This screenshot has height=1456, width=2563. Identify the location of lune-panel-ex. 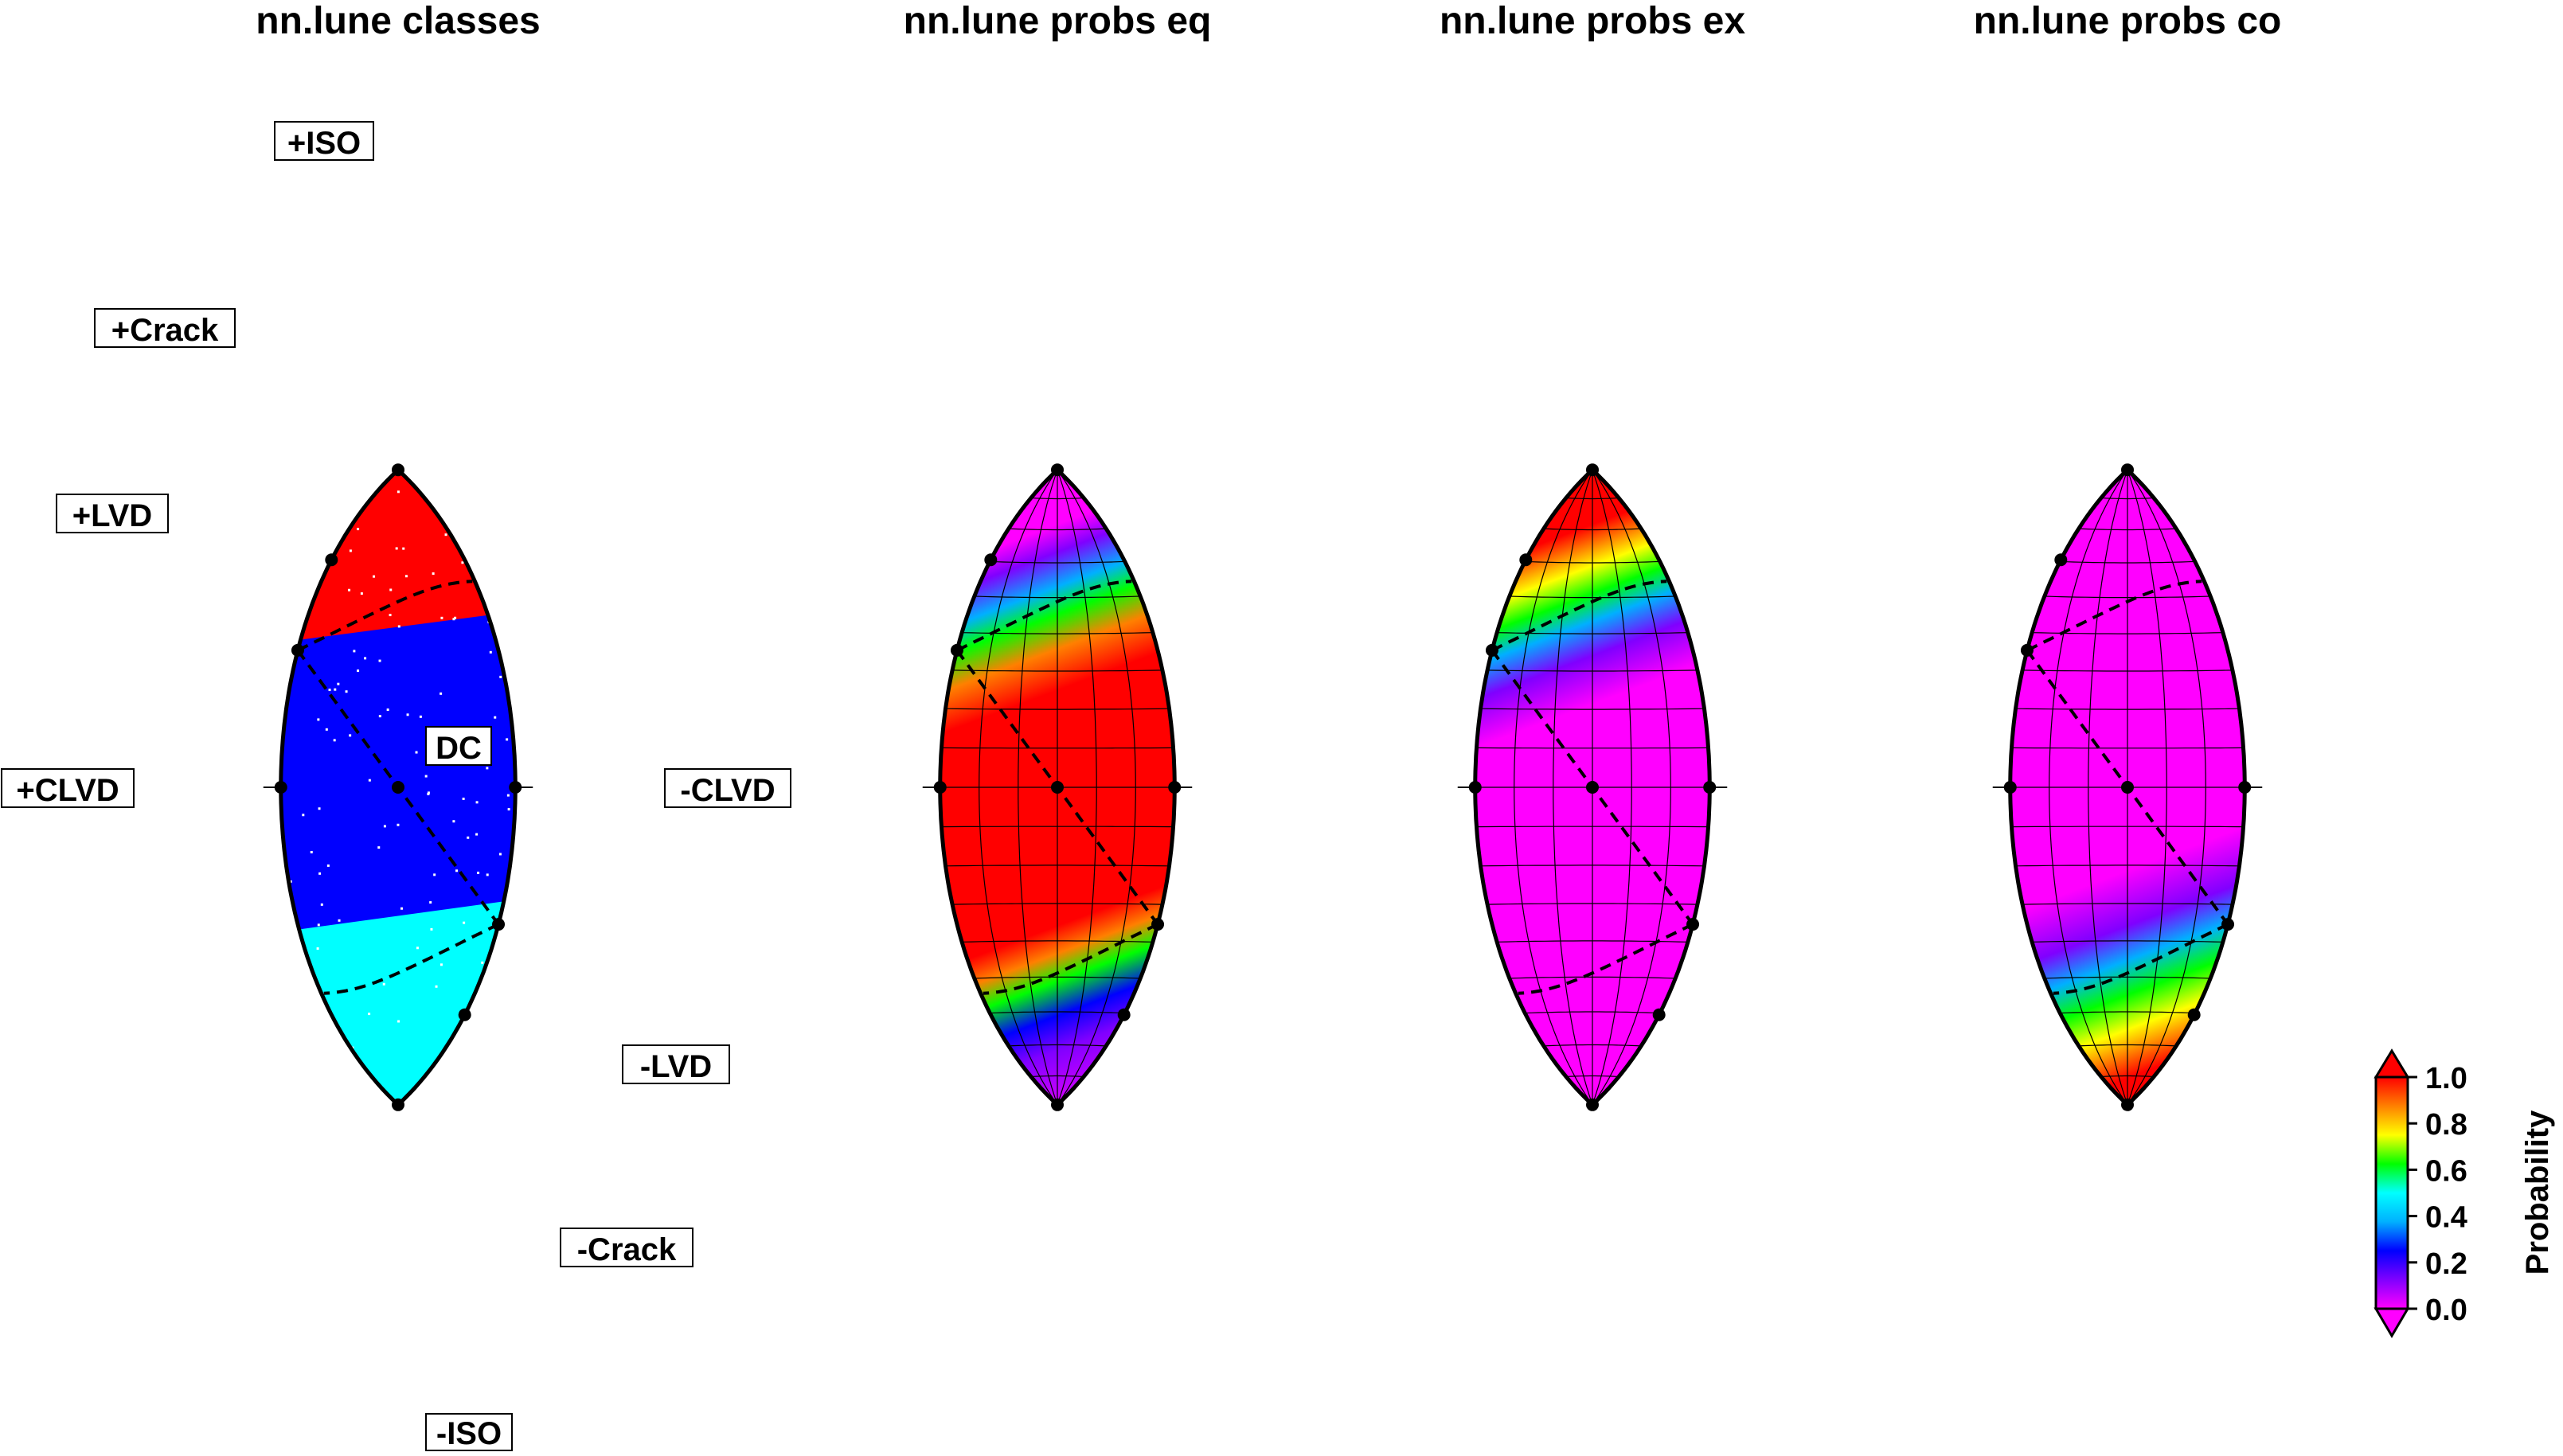
(1592, 787).